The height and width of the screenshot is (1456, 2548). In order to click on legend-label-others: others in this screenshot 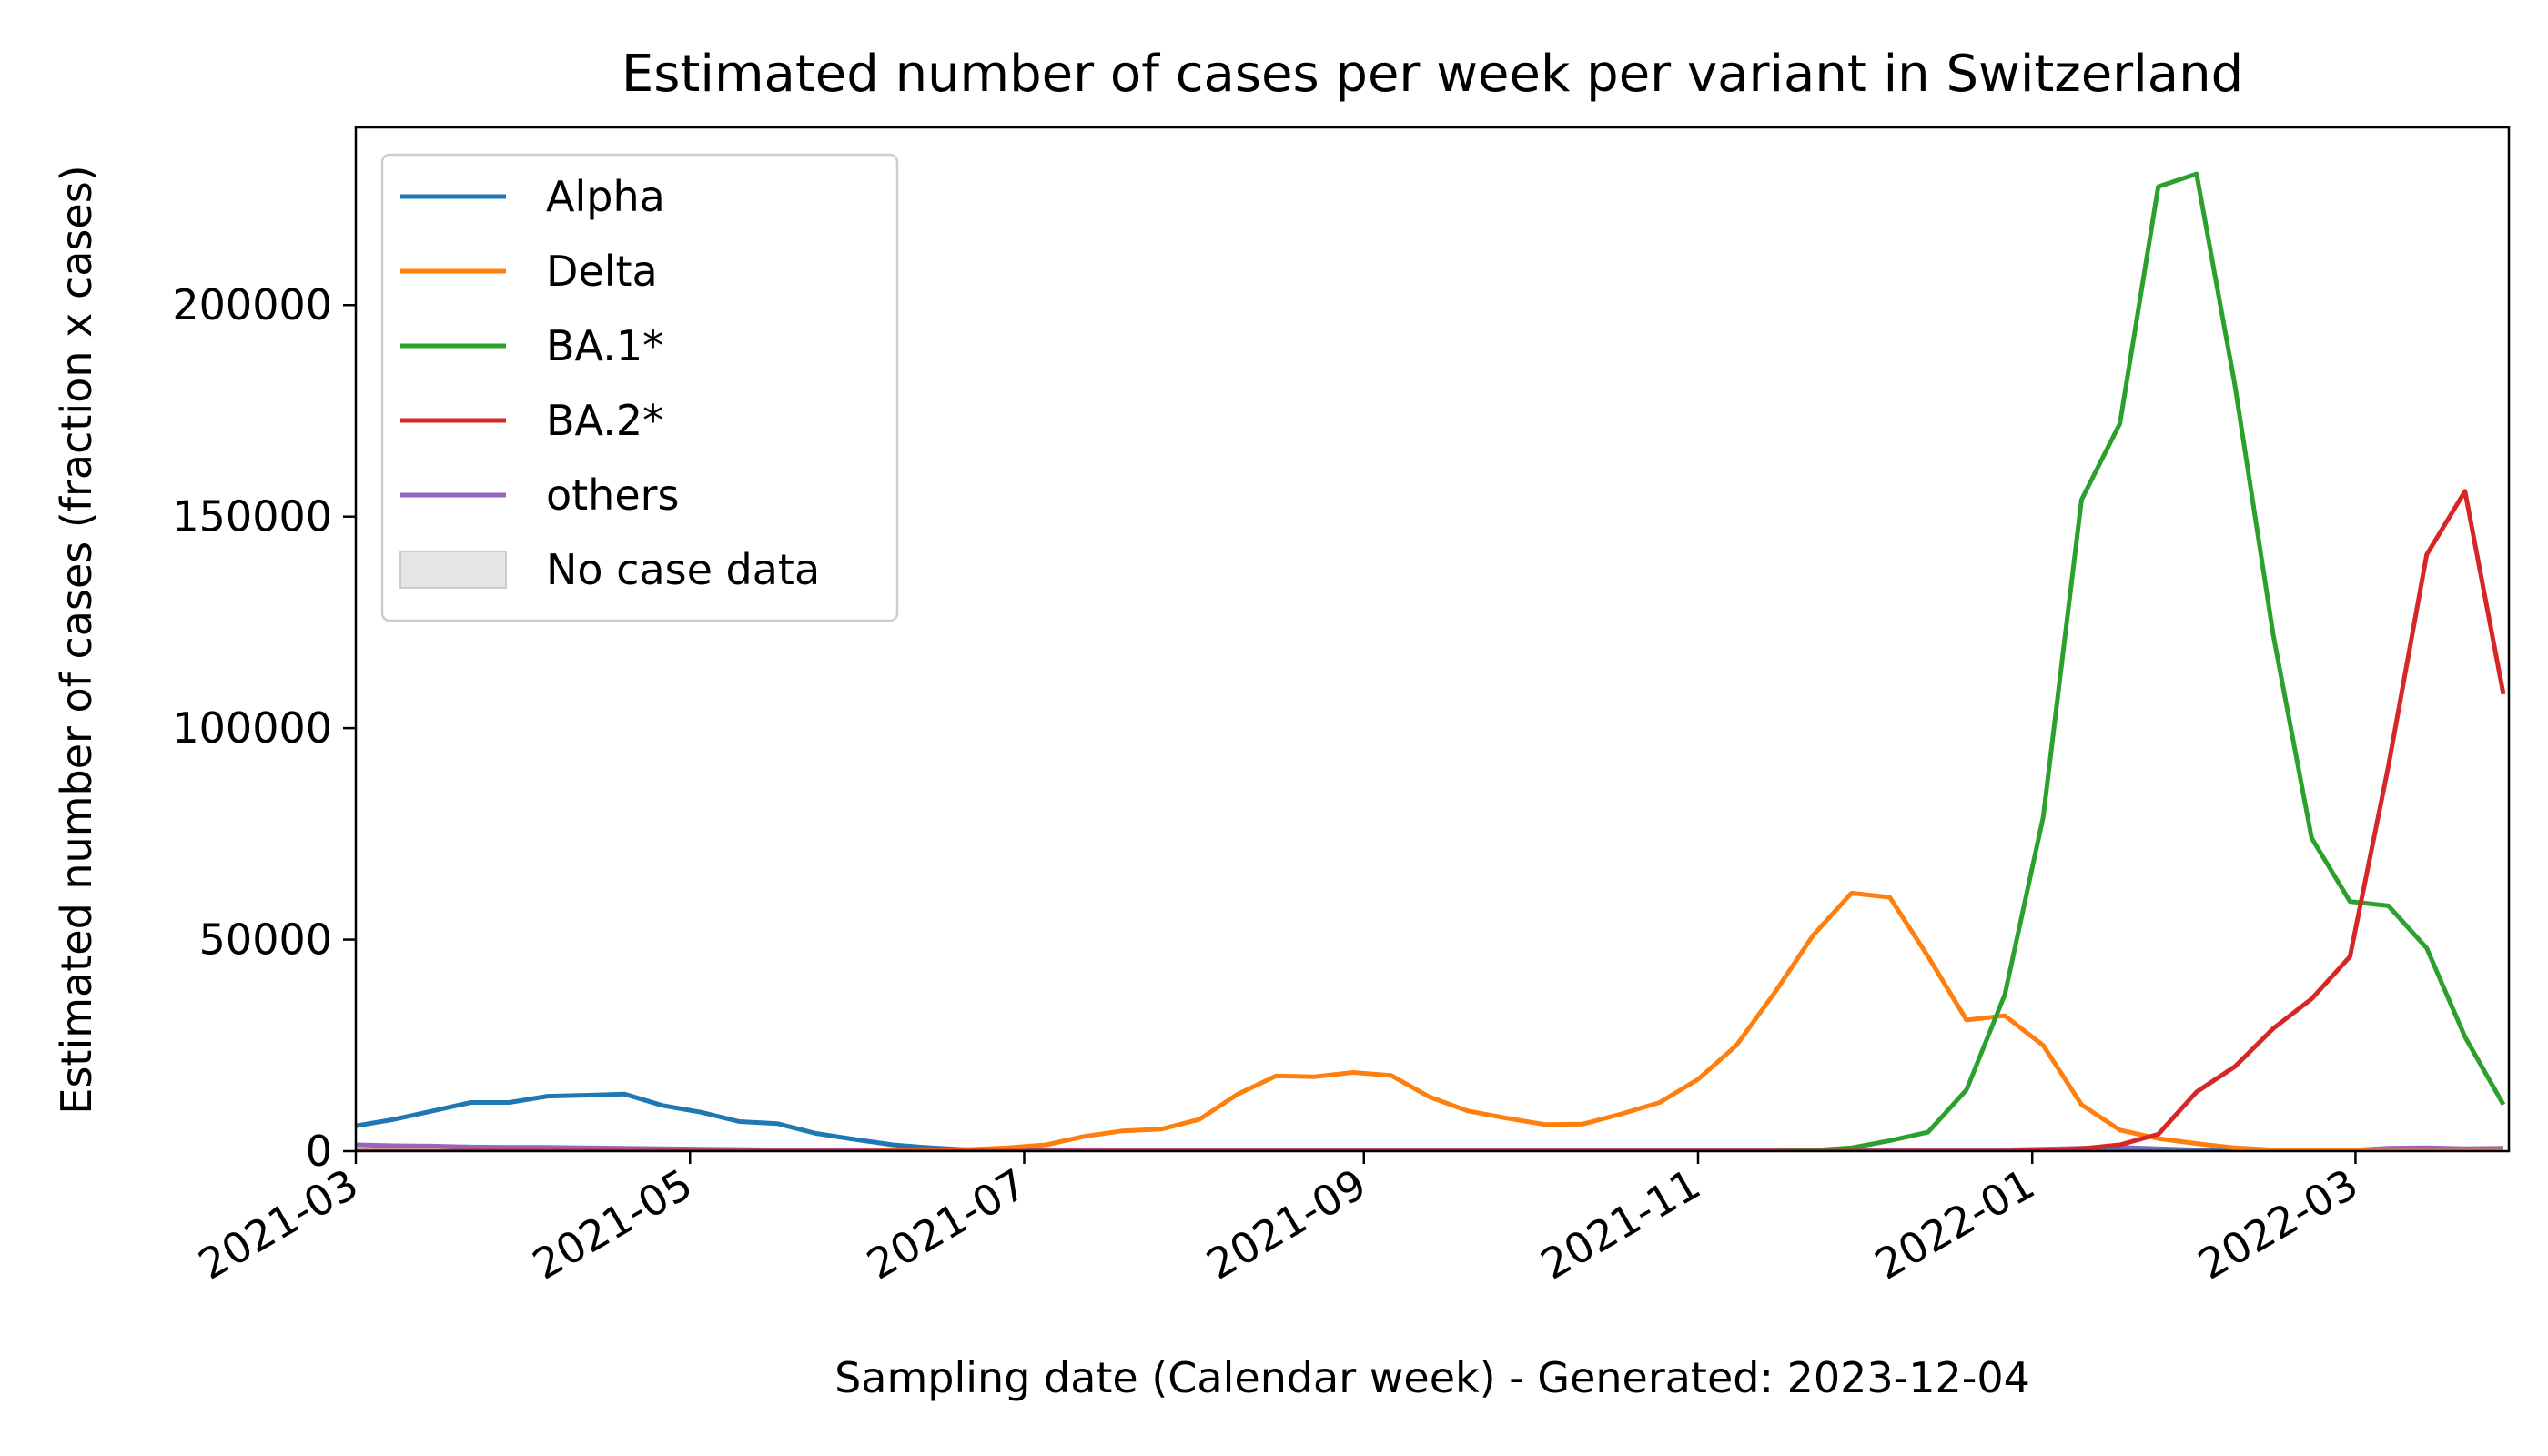, I will do `click(613, 495)`.